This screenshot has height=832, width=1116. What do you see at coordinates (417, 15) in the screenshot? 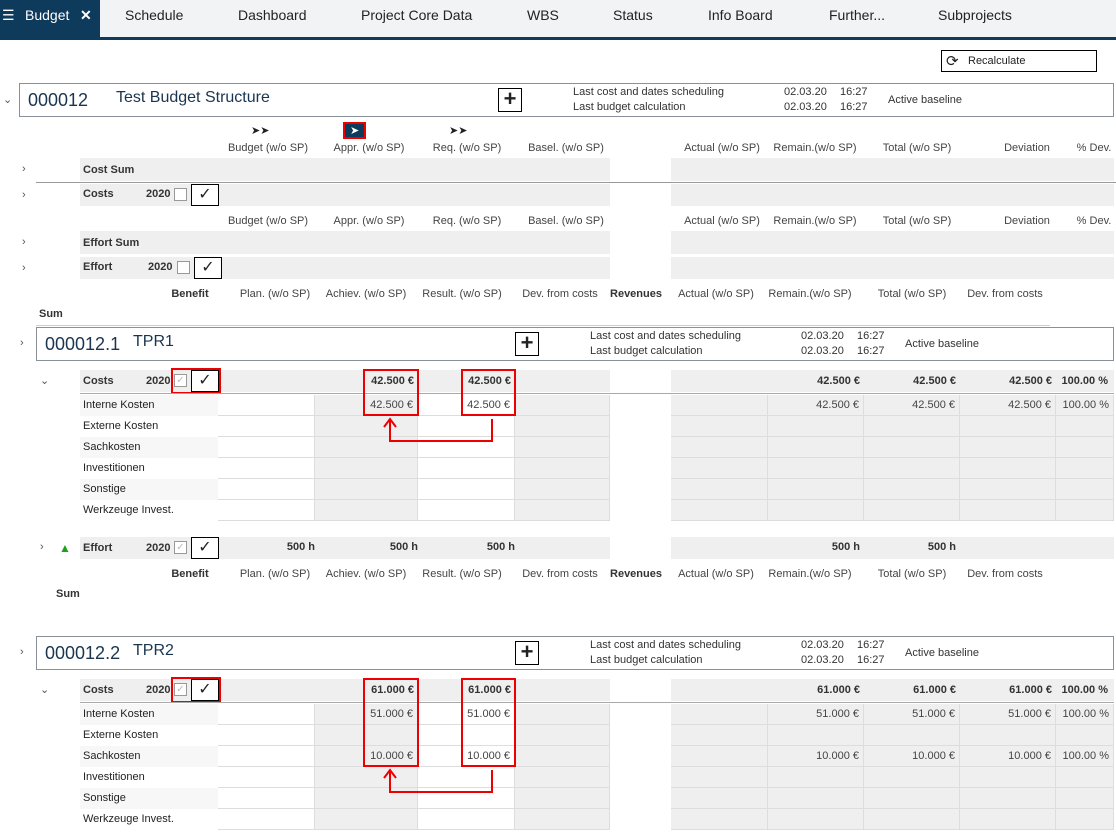
I see `tab-project-core-data: Project Core Data` at bounding box center [417, 15].